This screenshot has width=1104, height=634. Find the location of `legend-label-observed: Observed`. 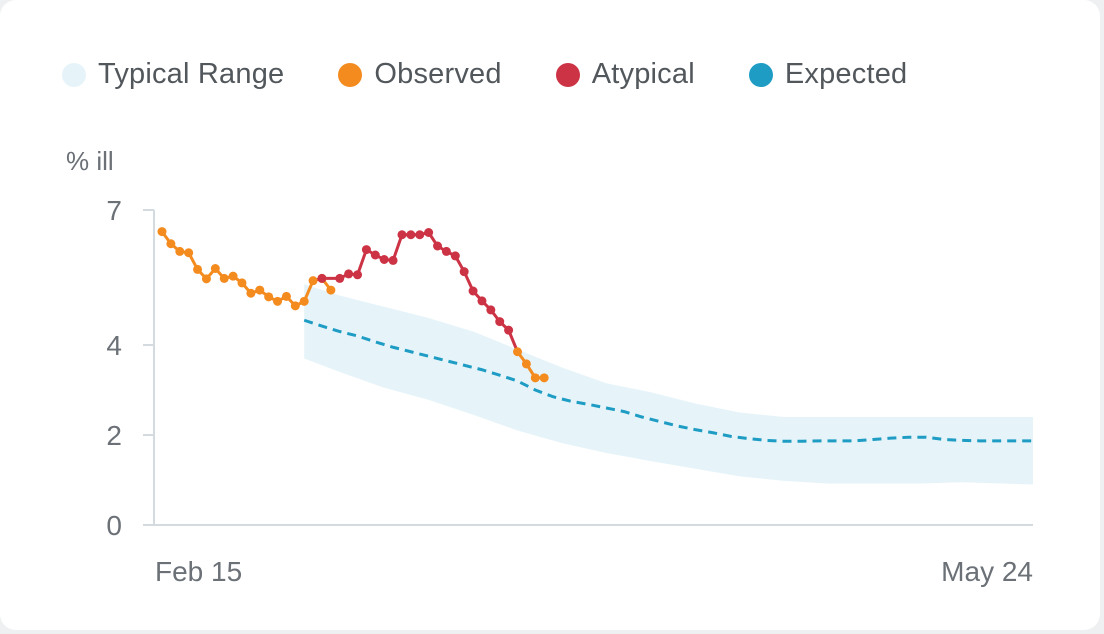

legend-label-observed: Observed is located at coordinates (438, 74).